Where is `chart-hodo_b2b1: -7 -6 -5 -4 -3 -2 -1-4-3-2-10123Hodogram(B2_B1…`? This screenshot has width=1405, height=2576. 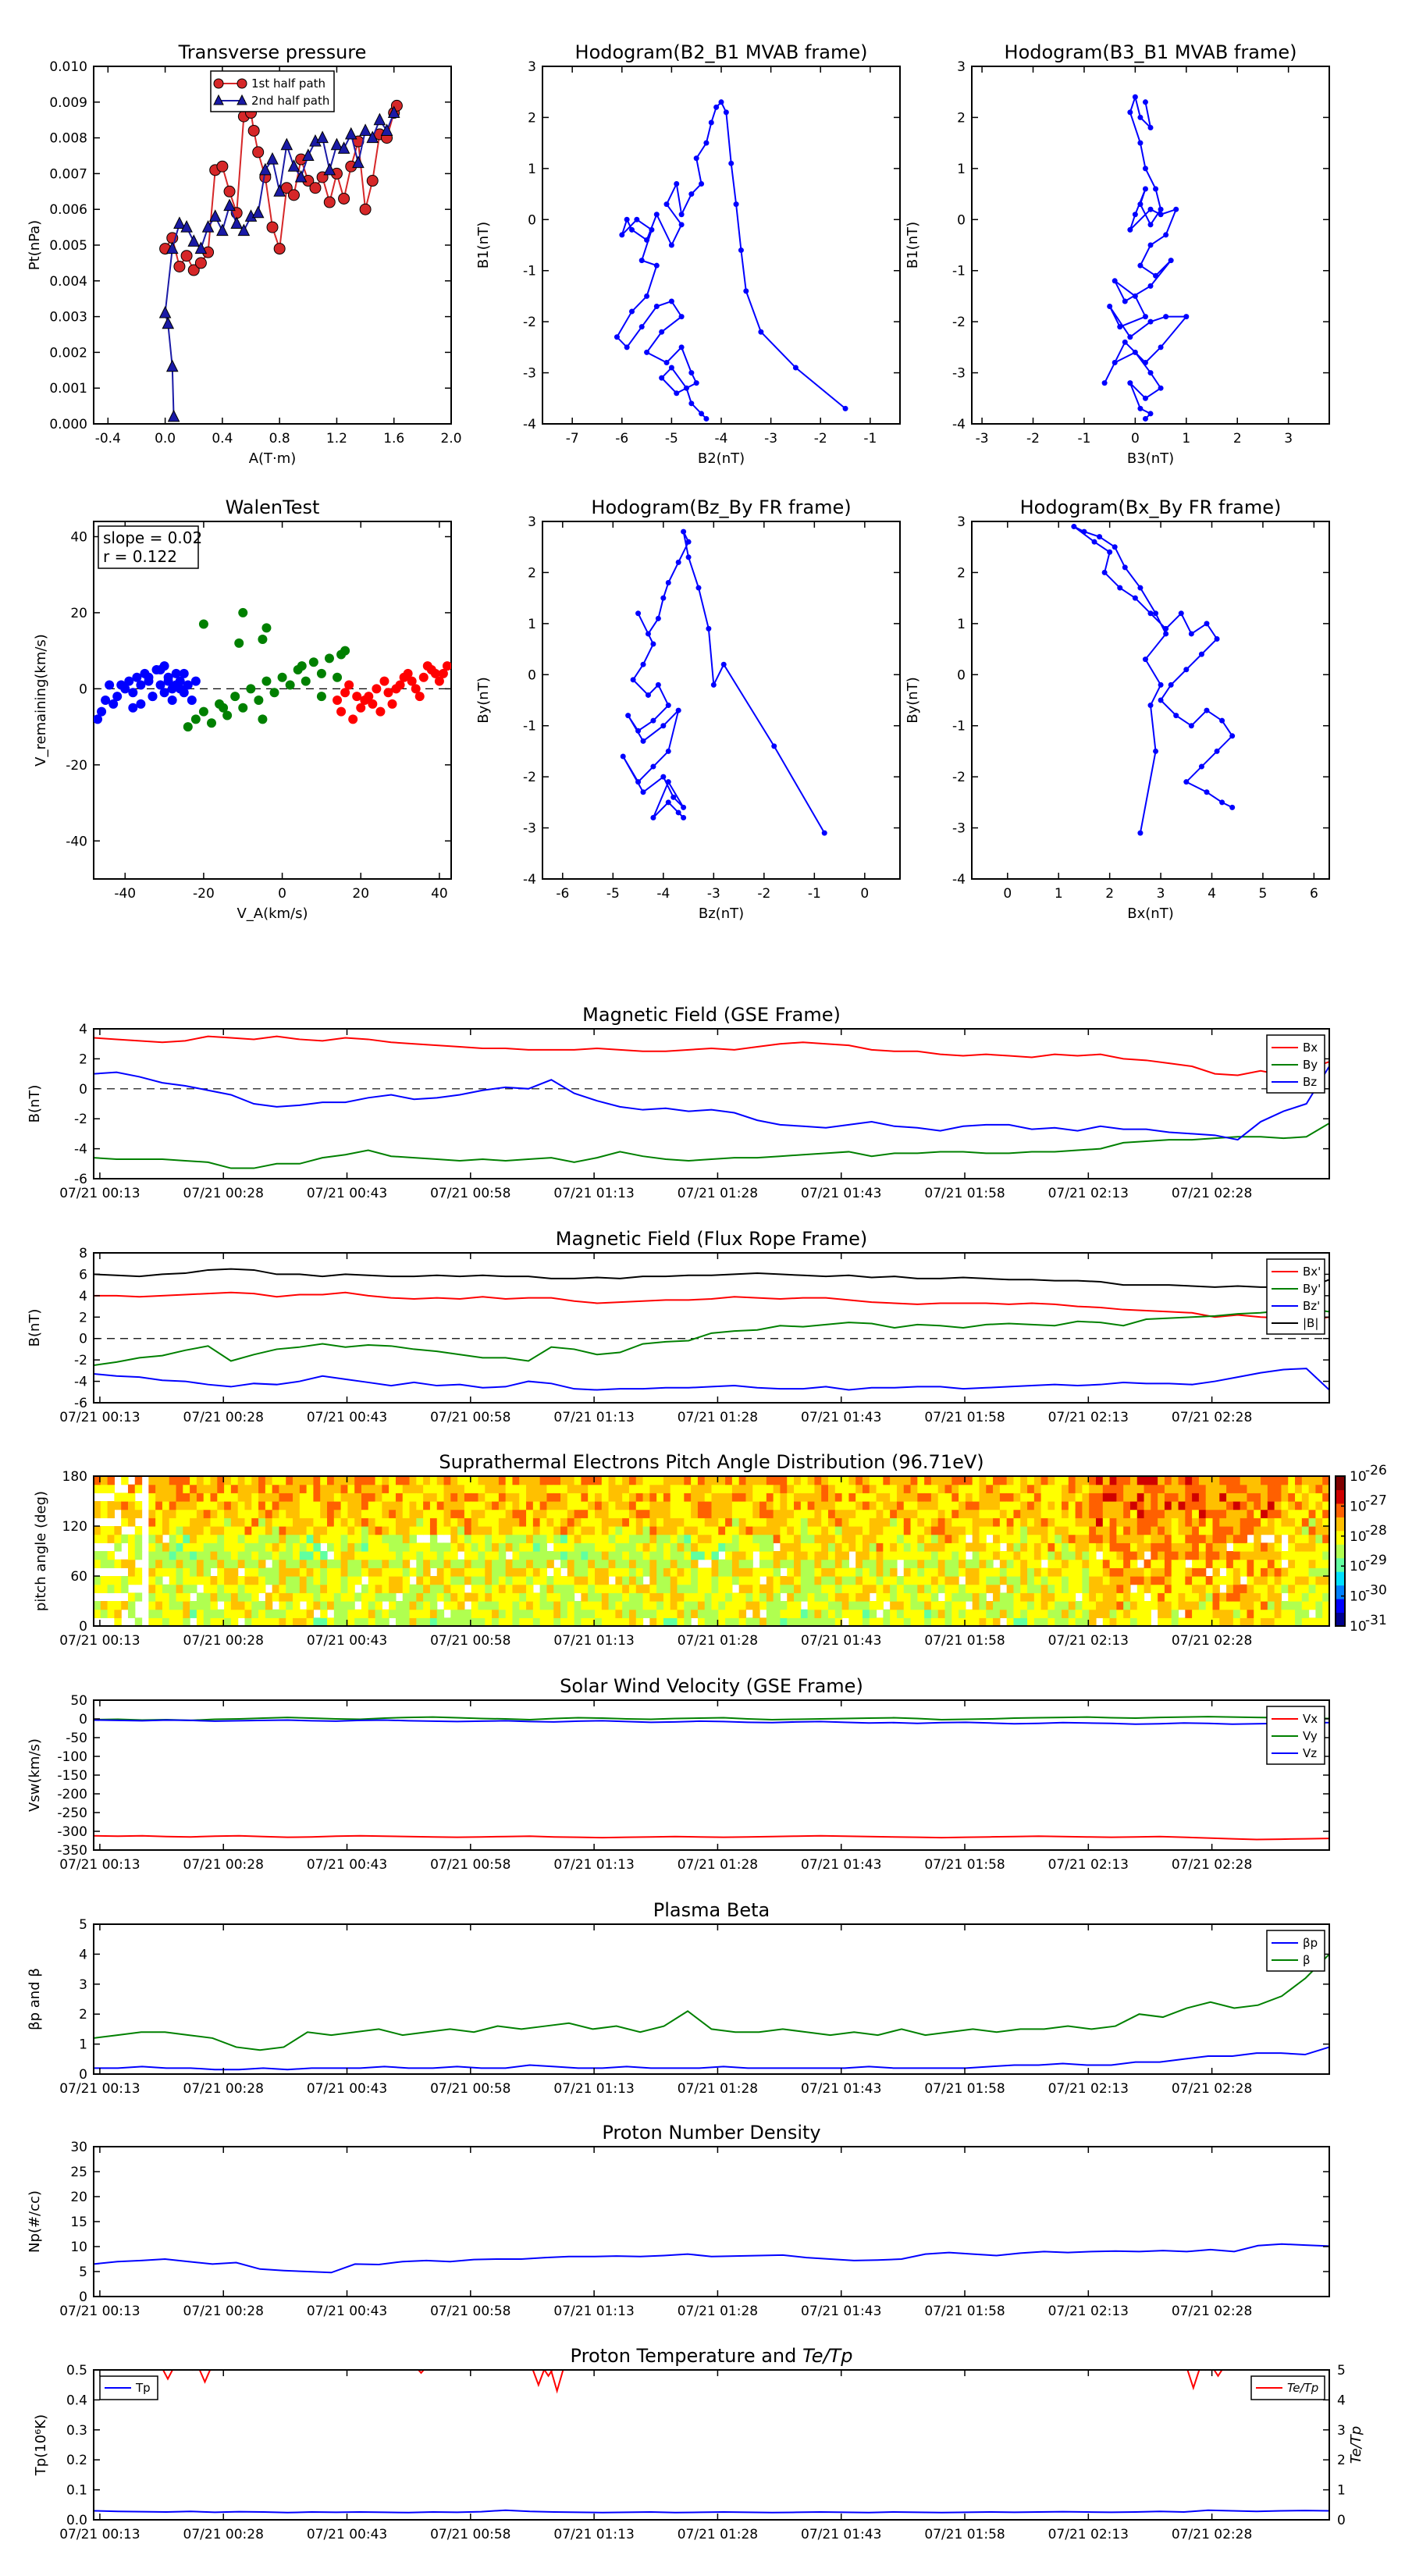 chart-hodo_b2b1: -7 -6 -5 -4 -3 -2 -1-4-3-2-10123Hodogram(B2_B1… is located at coordinates (688, 254).